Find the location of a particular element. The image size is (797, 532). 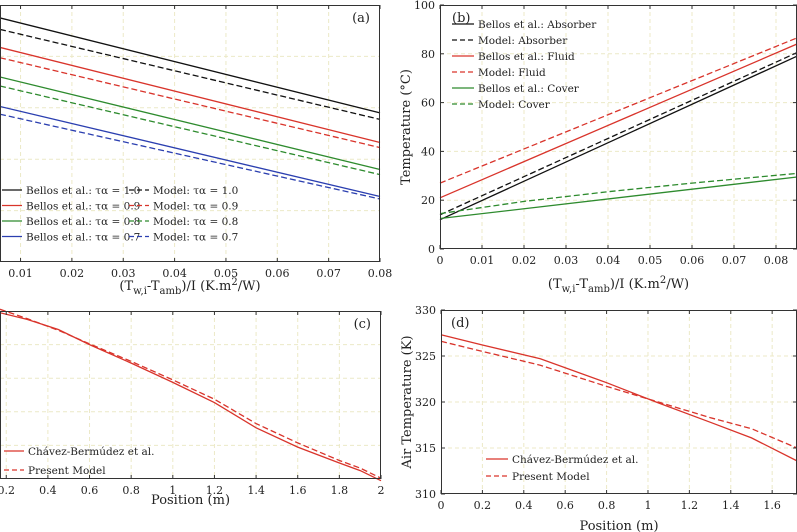

y-tick-label: 60 is located at coordinates (428, 103).